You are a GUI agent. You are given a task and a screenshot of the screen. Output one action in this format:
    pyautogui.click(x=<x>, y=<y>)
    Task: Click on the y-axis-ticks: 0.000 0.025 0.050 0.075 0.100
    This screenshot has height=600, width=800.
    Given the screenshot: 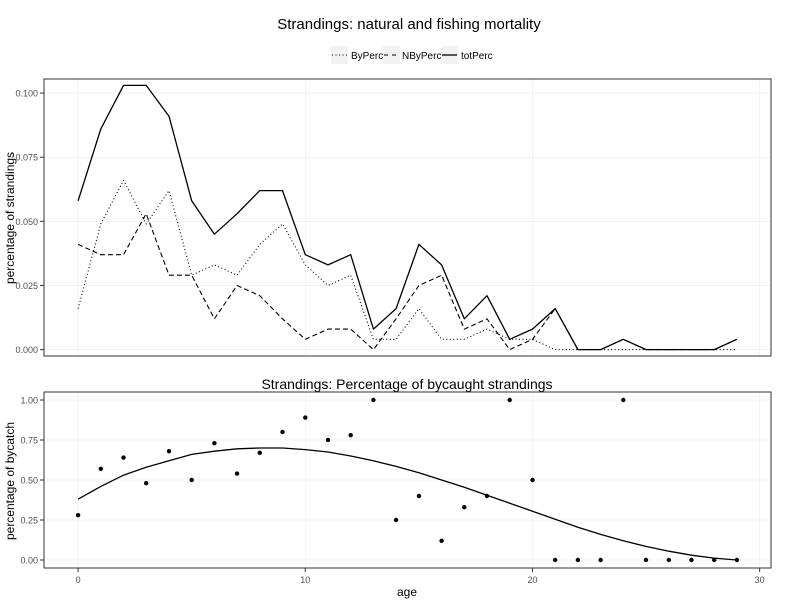 What is the action you would take?
    pyautogui.click(x=29, y=222)
    